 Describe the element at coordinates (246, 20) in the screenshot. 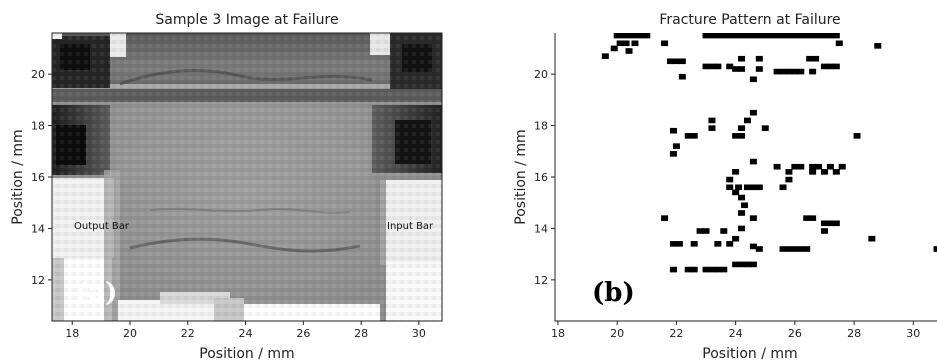

I see `panel-a-title: Sample 3 Image at Failure` at that location.